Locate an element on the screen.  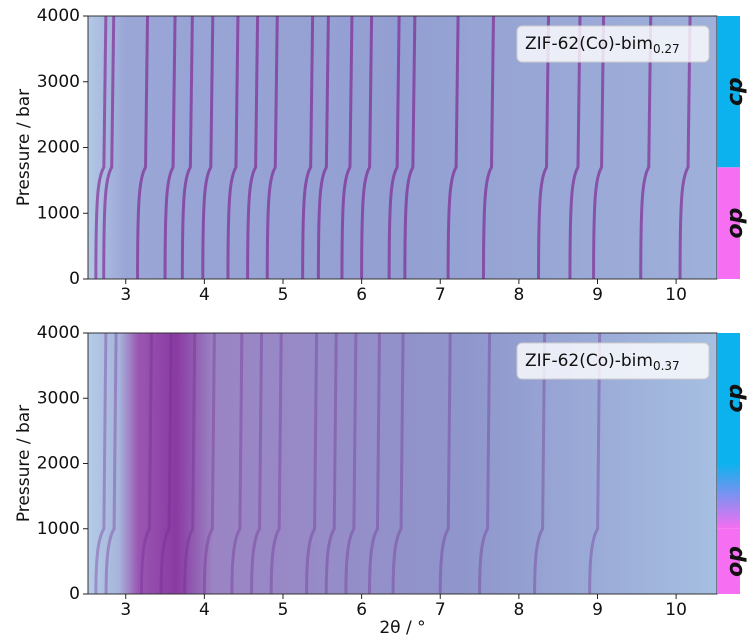
legend-subscript: 0.37 is located at coordinates (666, 366).